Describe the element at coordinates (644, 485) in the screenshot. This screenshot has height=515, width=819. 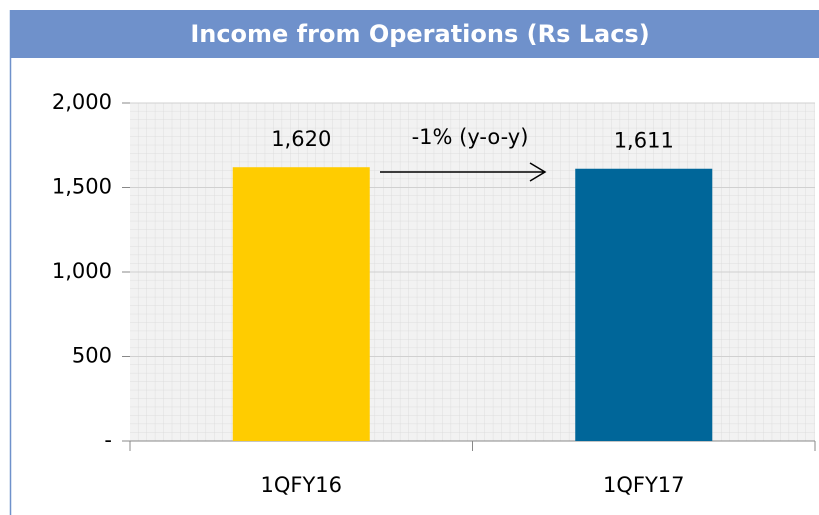
I see `x-tick-label: 1QFY17` at that location.